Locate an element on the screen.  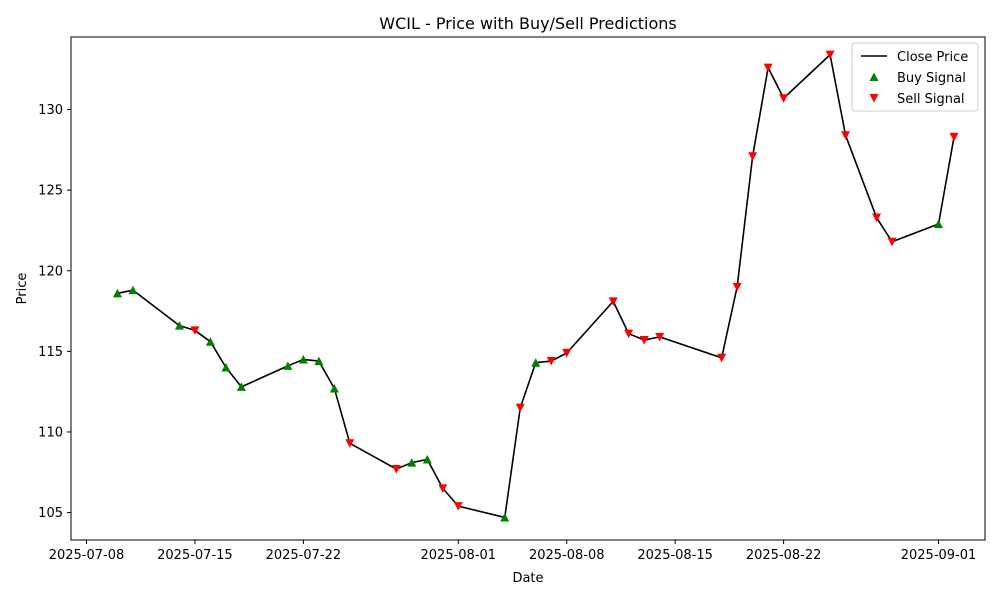
legend-buy-signal-label: Buy Signal is located at coordinates (931, 78).